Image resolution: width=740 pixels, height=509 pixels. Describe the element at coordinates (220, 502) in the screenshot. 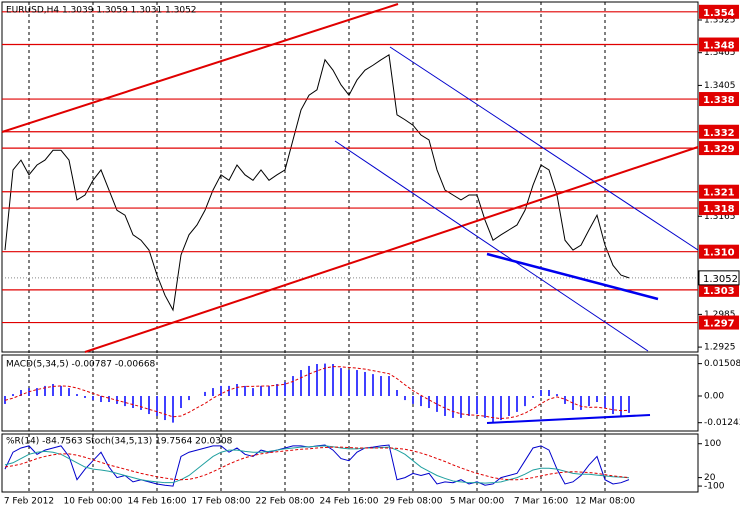

I see `x-tick-label: 17 Feb 08:00` at that location.